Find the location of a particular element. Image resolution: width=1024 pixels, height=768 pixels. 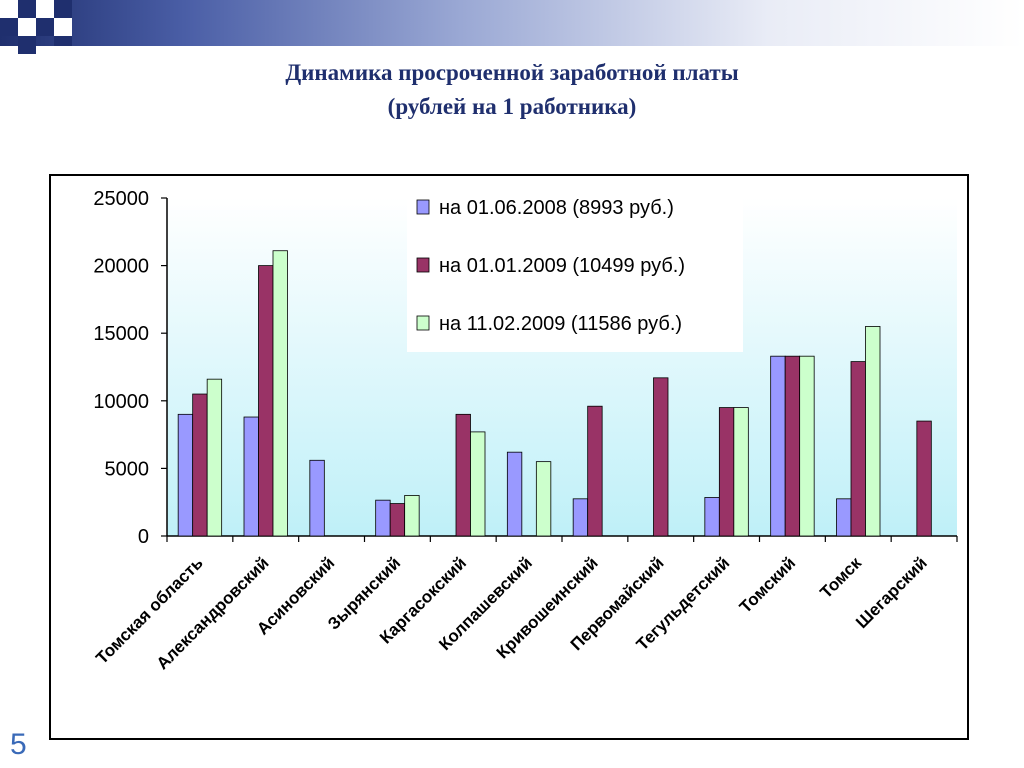

x-tick-label: Александровский is located at coordinates (213, 613).